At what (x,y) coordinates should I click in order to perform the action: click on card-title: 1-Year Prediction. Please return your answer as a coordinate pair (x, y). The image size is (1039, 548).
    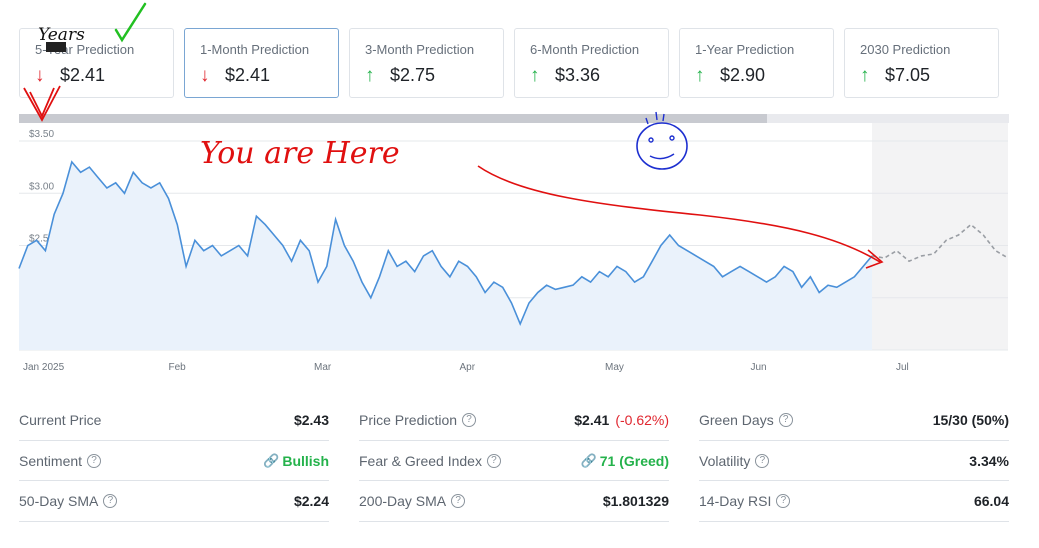
    Looking at the image, I should click on (745, 49).